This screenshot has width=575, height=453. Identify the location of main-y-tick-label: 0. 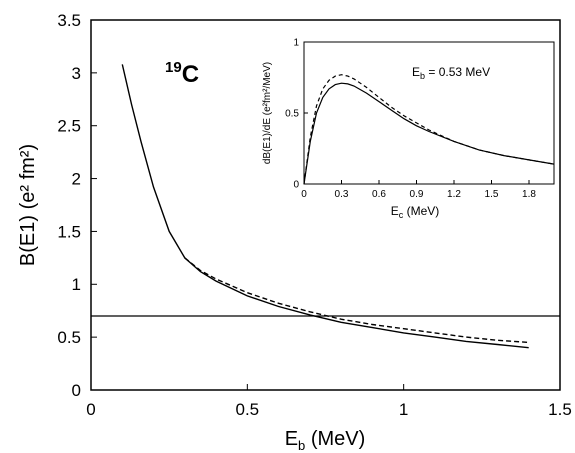
(76, 390).